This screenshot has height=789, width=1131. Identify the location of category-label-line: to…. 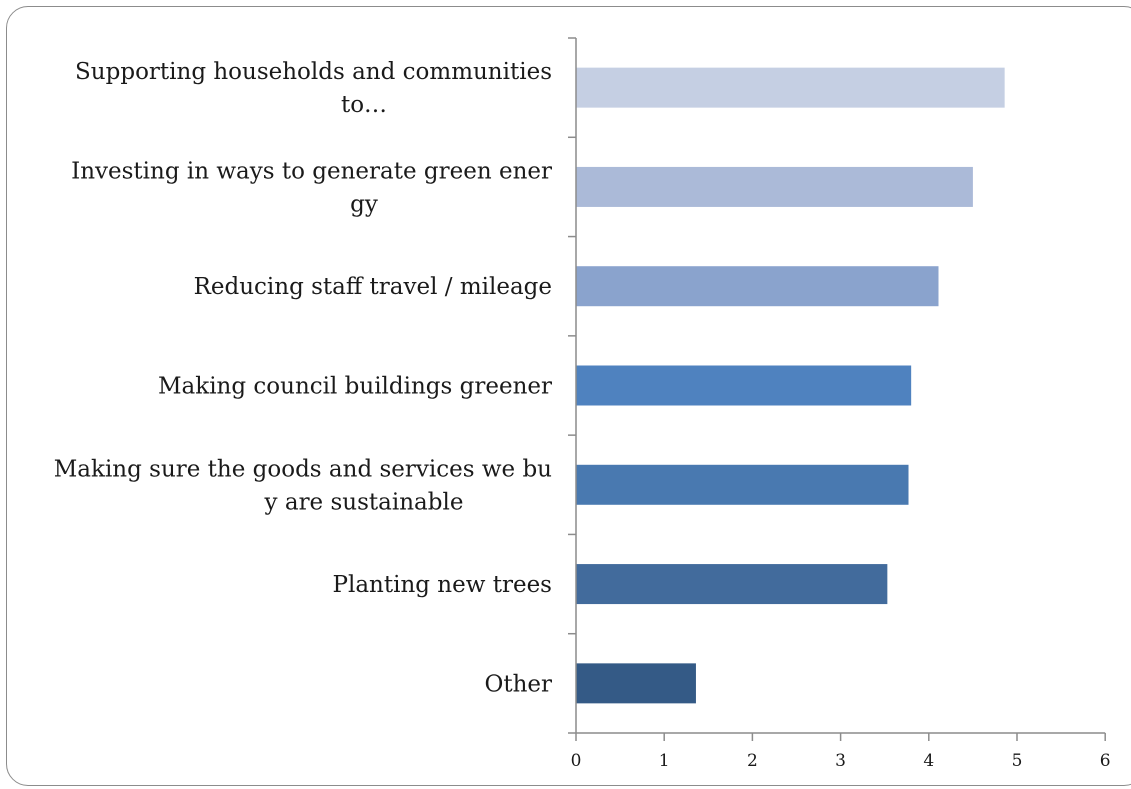
(364, 105).